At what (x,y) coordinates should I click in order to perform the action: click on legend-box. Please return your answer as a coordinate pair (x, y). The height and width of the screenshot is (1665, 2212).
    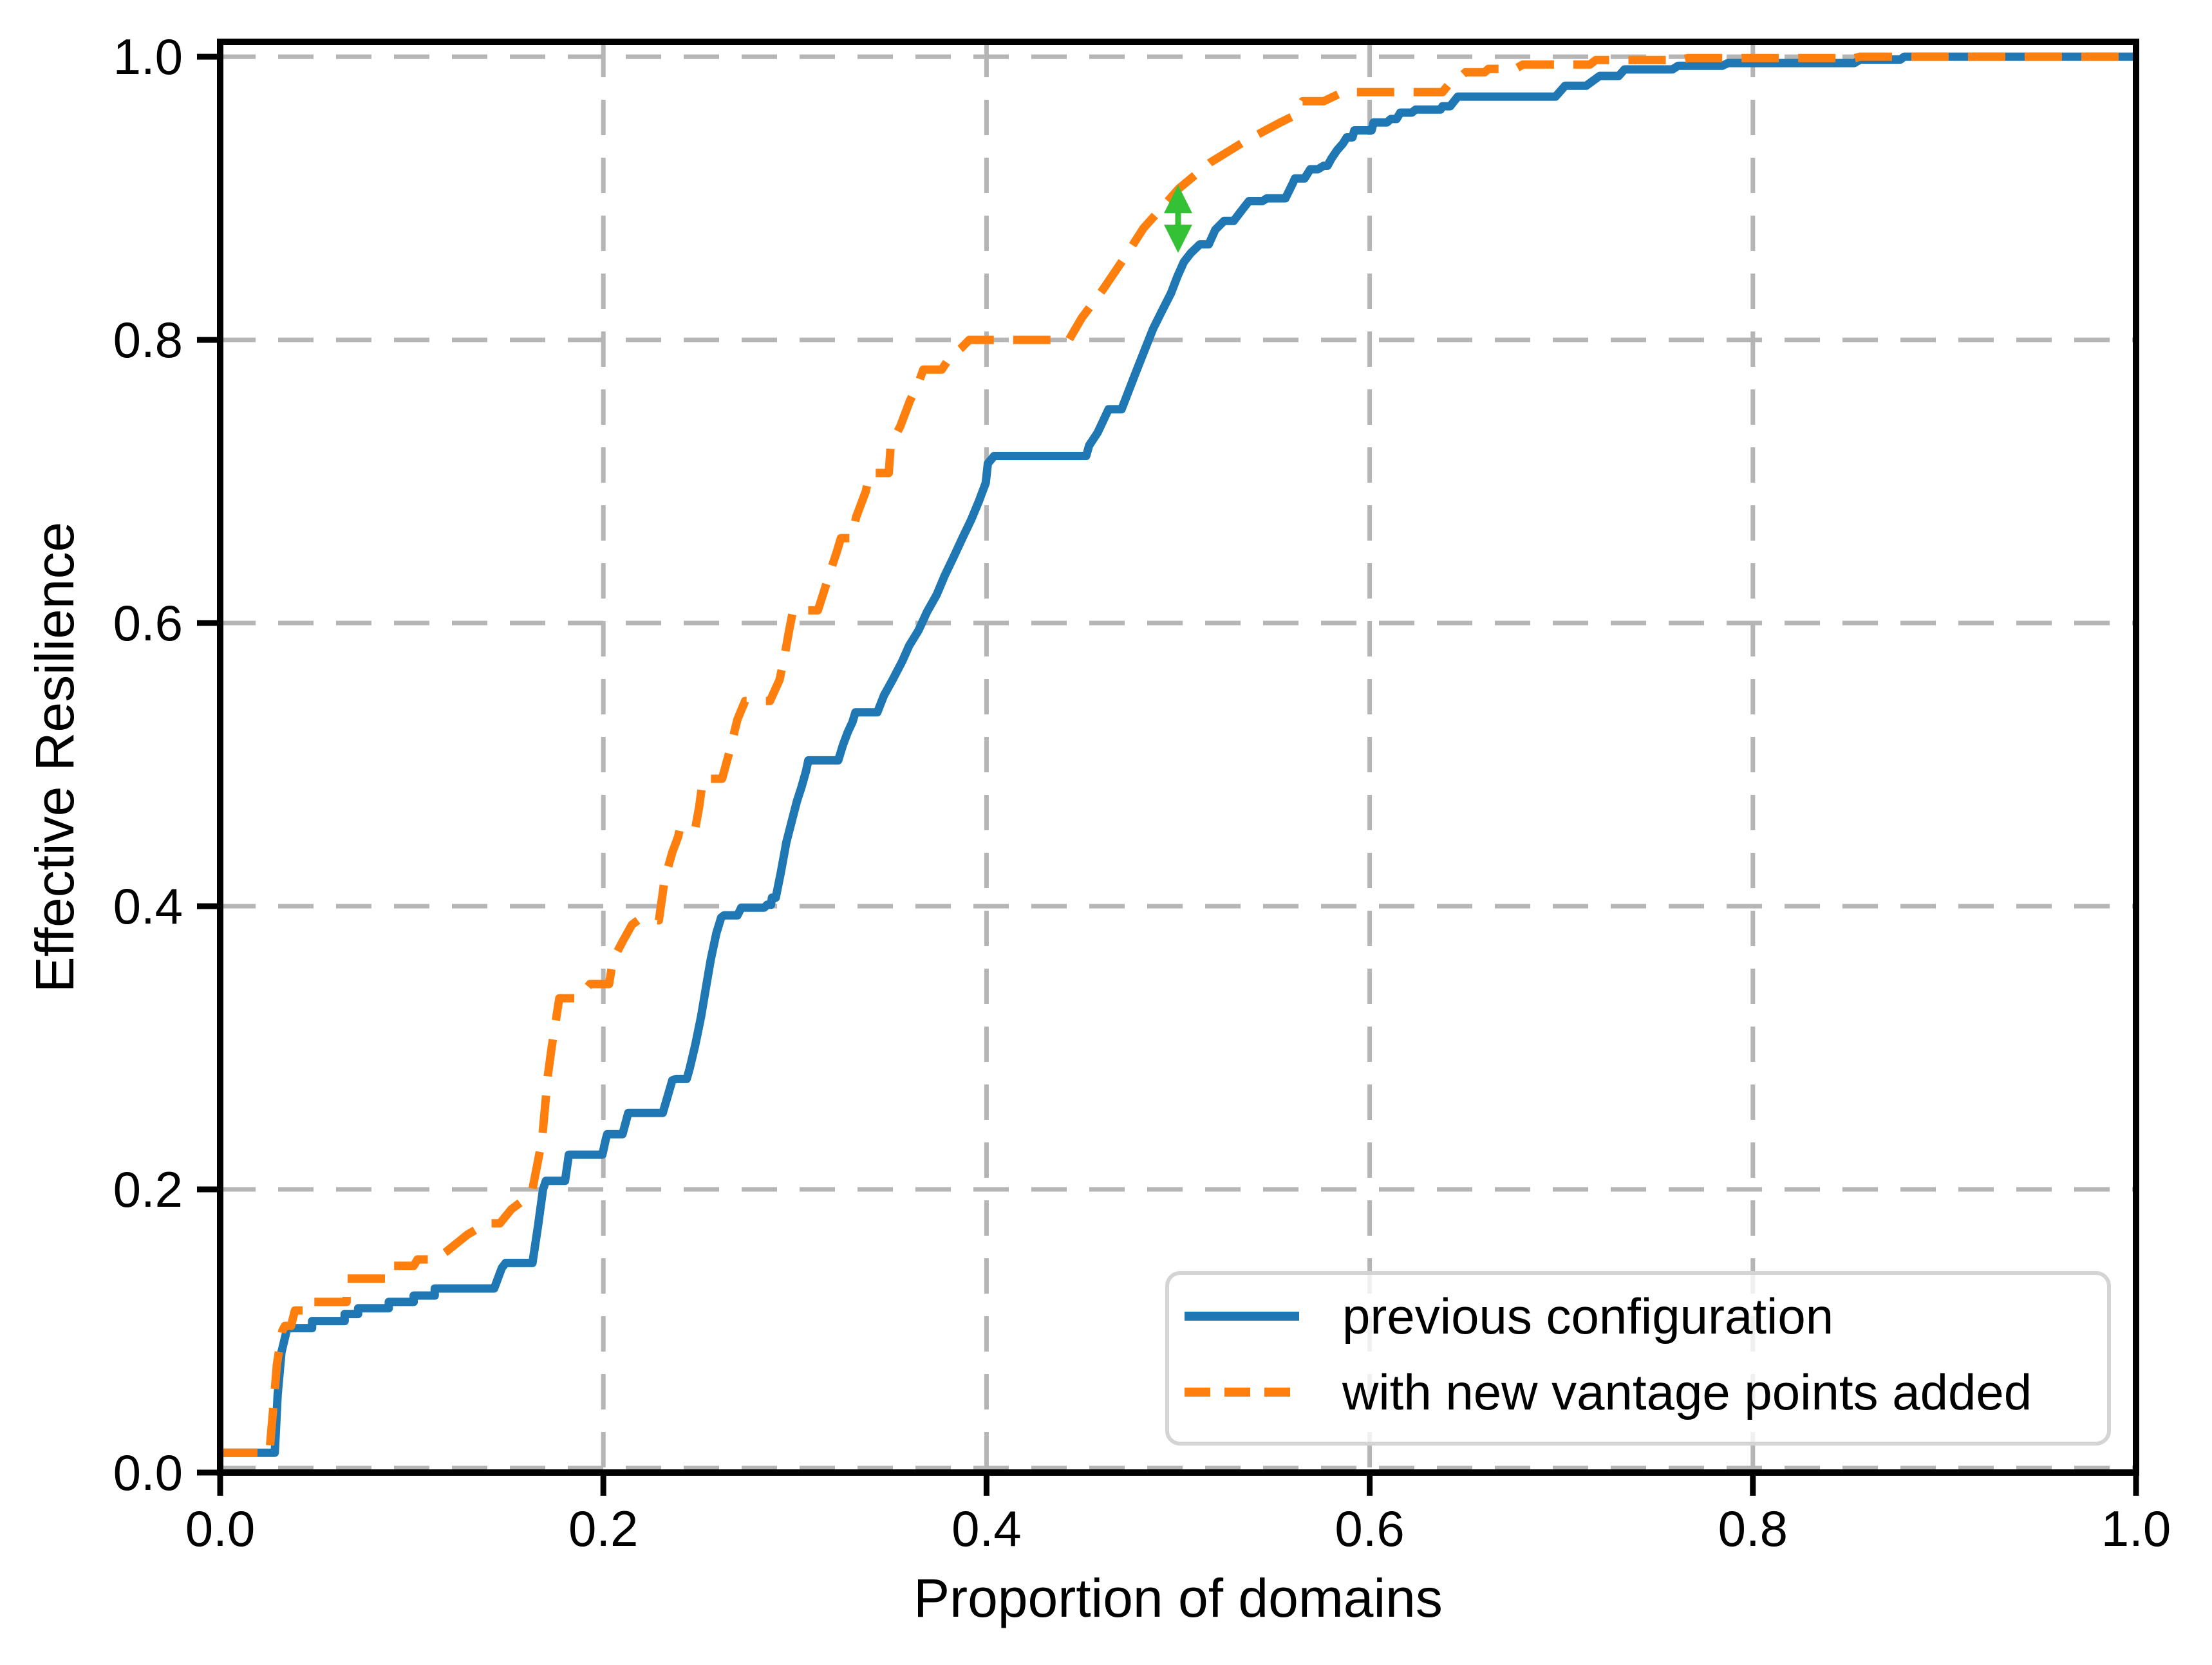
    Looking at the image, I should click on (1638, 1359).